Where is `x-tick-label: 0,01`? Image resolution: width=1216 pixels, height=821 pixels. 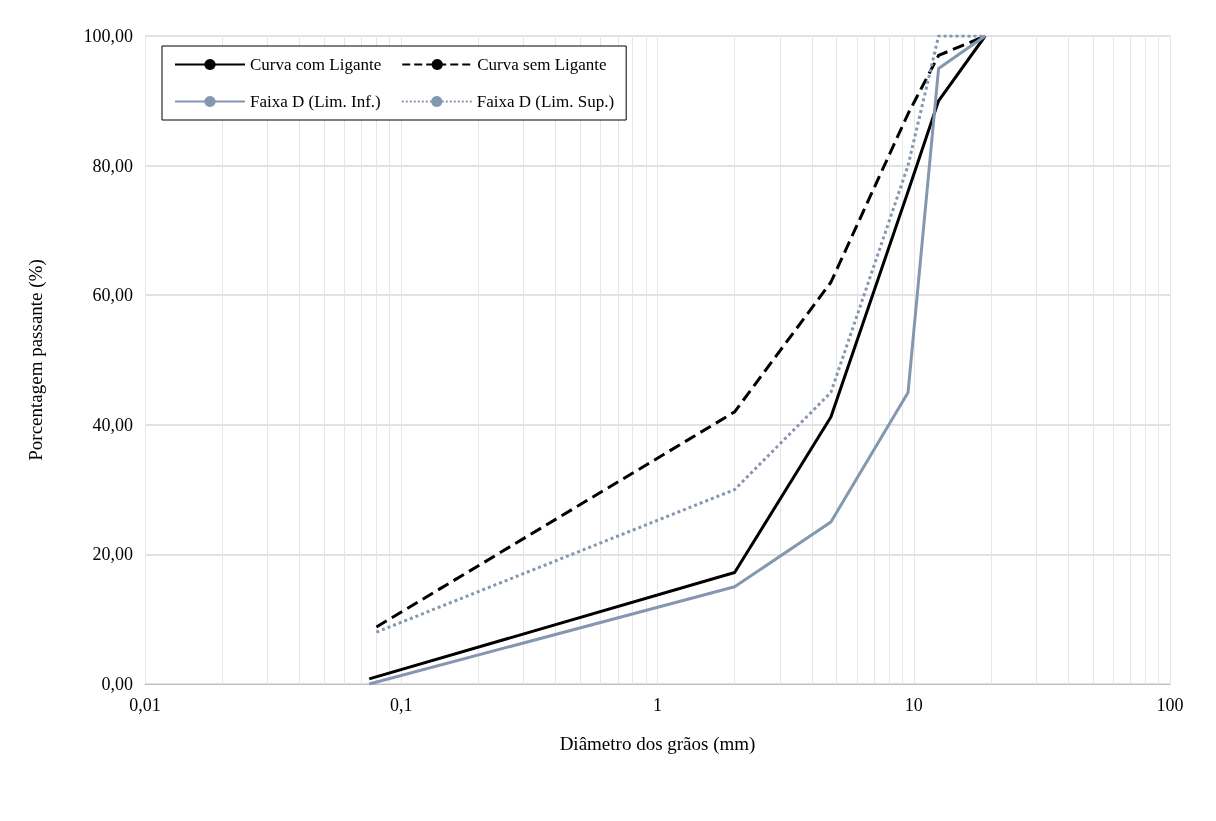 x-tick-label: 0,01 is located at coordinates (145, 705).